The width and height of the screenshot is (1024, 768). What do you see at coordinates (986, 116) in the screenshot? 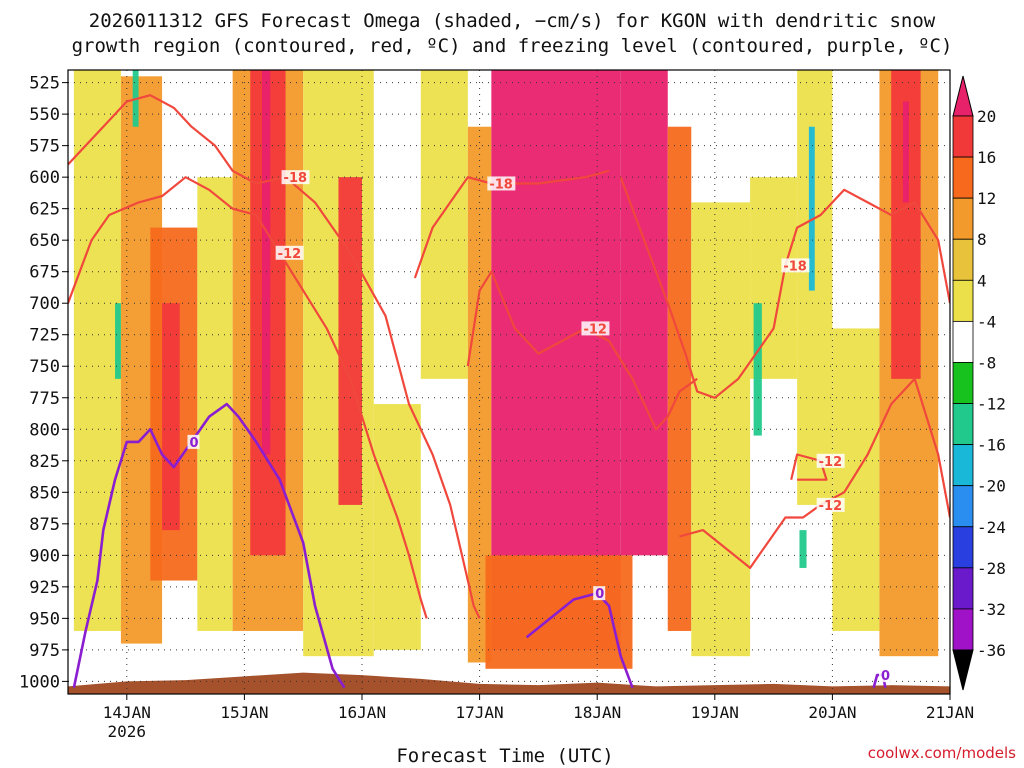
I see `colorbar-label-0: 20` at bounding box center [986, 116].